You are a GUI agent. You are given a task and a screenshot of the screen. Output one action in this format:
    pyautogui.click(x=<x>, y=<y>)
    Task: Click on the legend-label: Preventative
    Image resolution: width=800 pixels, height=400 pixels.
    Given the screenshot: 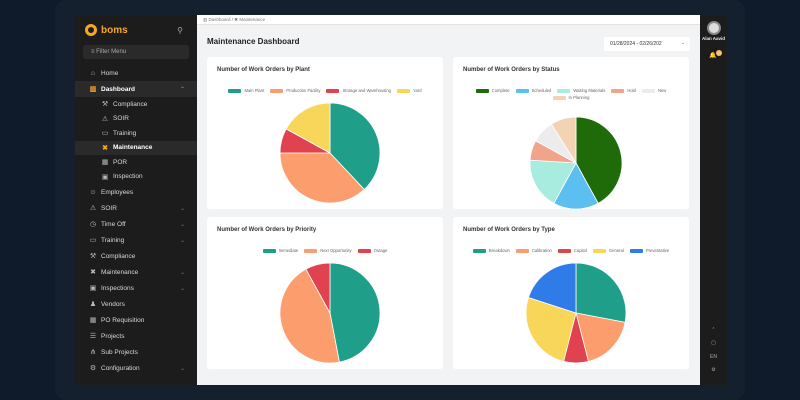 What is the action you would take?
    pyautogui.click(x=657, y=250)
    